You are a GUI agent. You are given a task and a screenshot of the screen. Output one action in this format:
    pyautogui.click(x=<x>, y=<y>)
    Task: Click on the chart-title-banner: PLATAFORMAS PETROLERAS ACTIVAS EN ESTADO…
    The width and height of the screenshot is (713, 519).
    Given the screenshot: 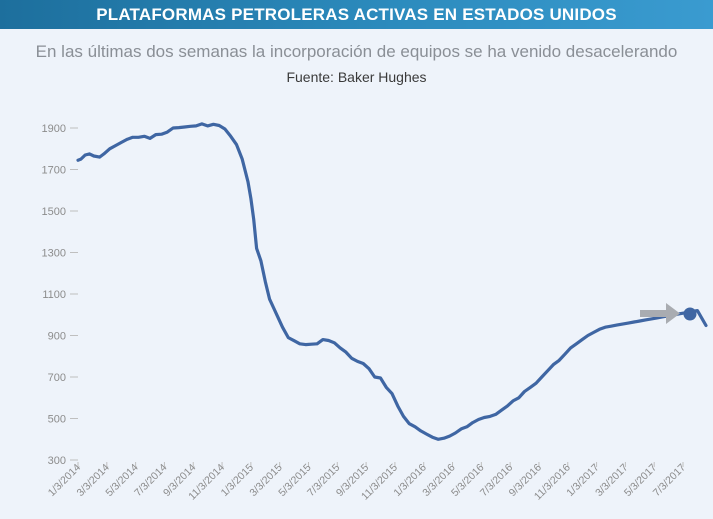 What is the action you would take?
    pyautogui.click(x=356, y=14)
    